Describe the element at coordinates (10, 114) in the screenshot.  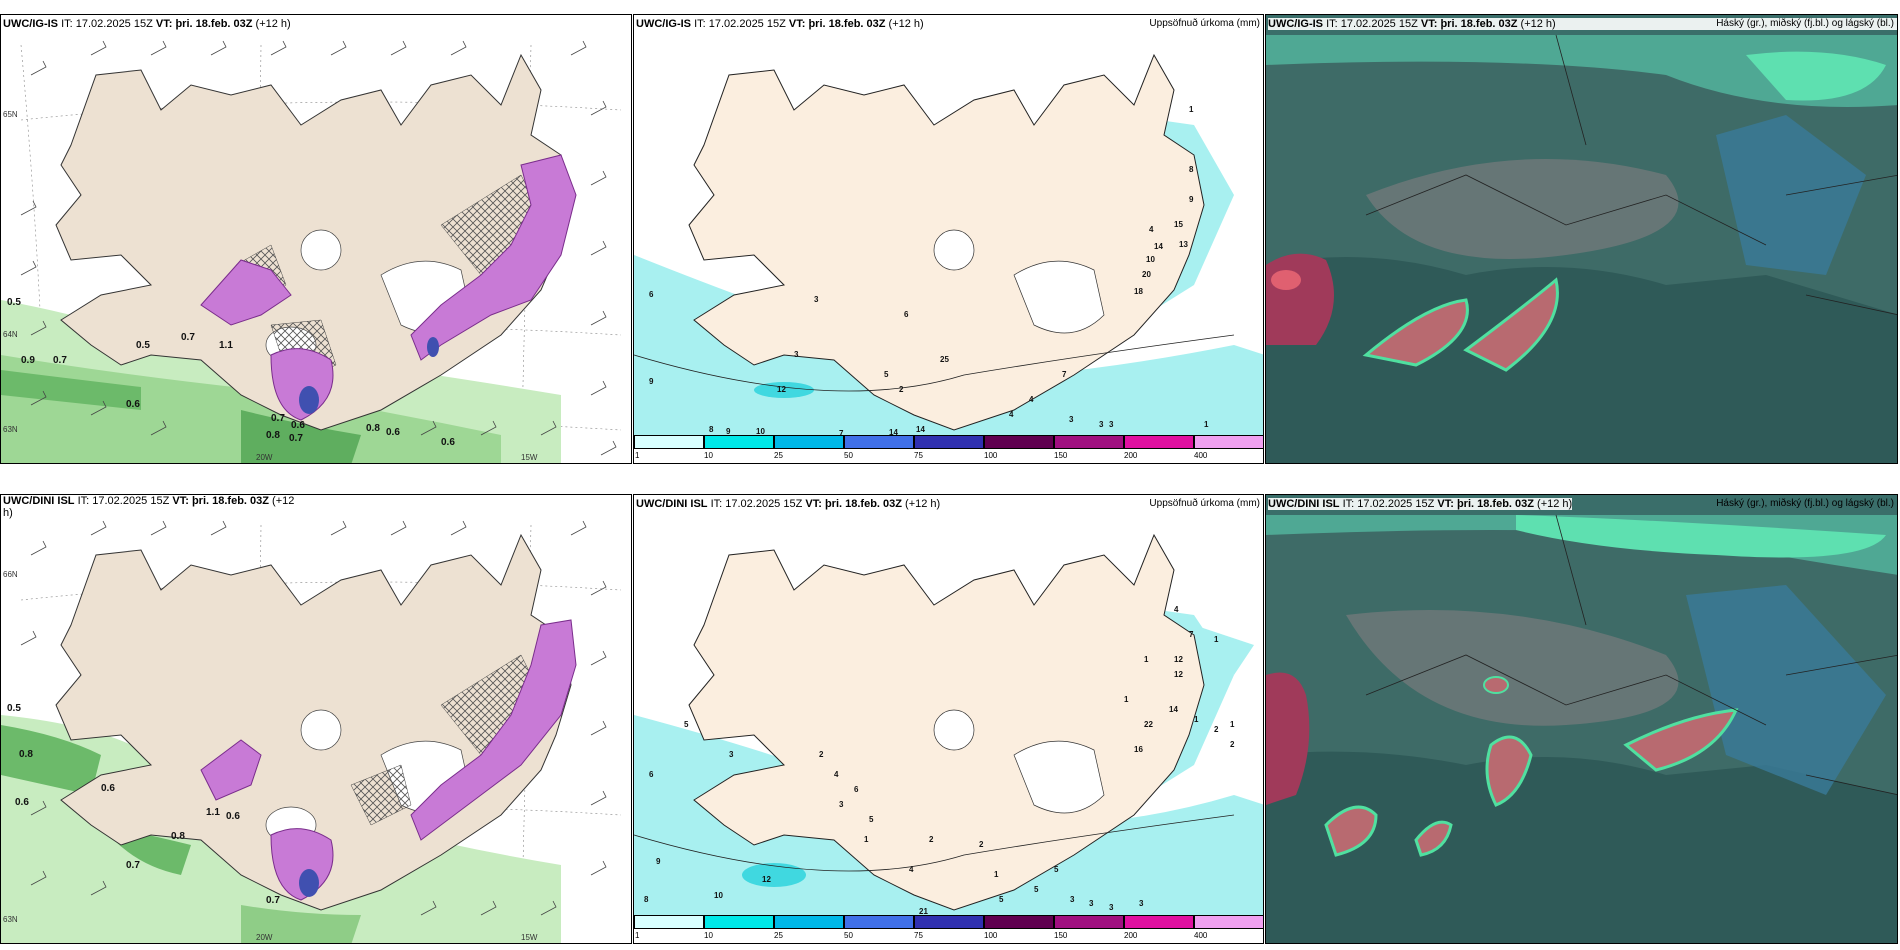
I see `lat-label: 65N` at that location.